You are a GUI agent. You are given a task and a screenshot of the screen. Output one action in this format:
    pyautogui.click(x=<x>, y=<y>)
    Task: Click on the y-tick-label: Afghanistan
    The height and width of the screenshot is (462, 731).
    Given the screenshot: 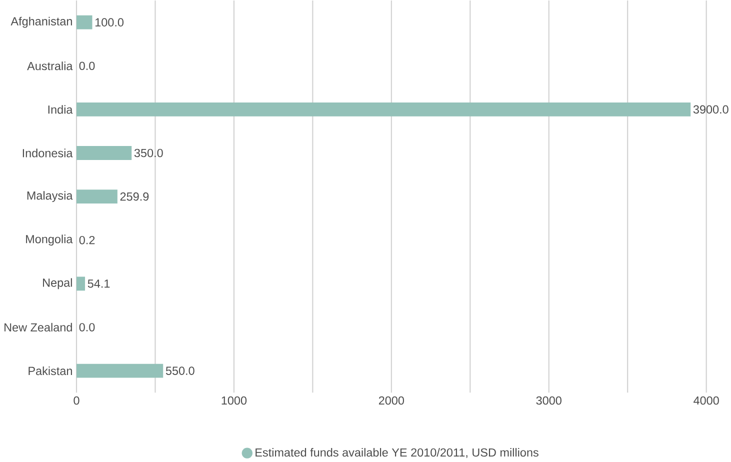 What is the action you would take?
    pyautogui.click(x=41, y=22)
    